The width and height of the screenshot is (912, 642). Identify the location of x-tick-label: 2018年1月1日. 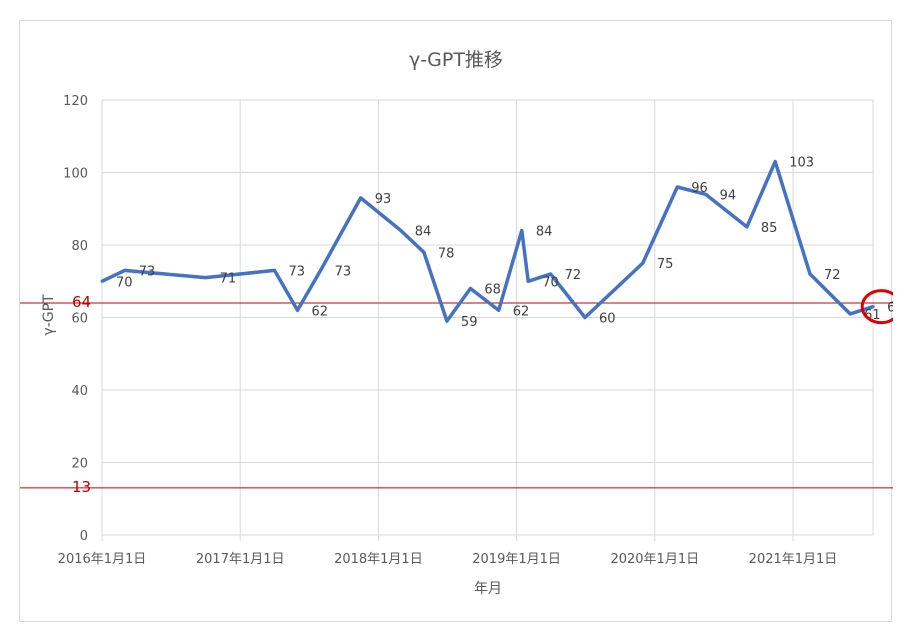
(378, 559).